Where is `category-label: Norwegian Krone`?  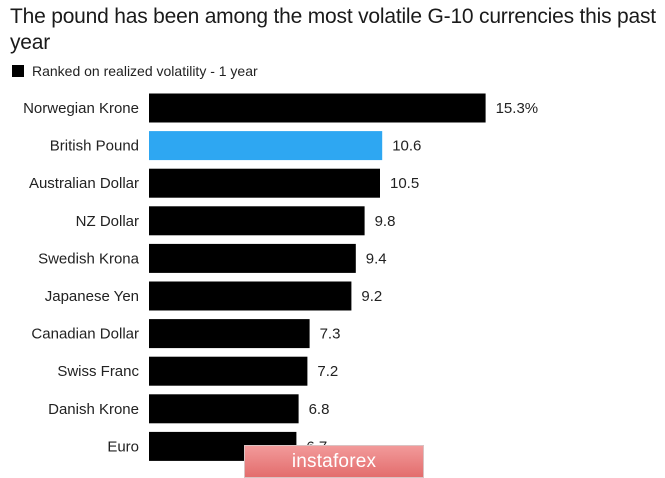 category-label: Norwegian Krone is located at coordinates (81, 108).